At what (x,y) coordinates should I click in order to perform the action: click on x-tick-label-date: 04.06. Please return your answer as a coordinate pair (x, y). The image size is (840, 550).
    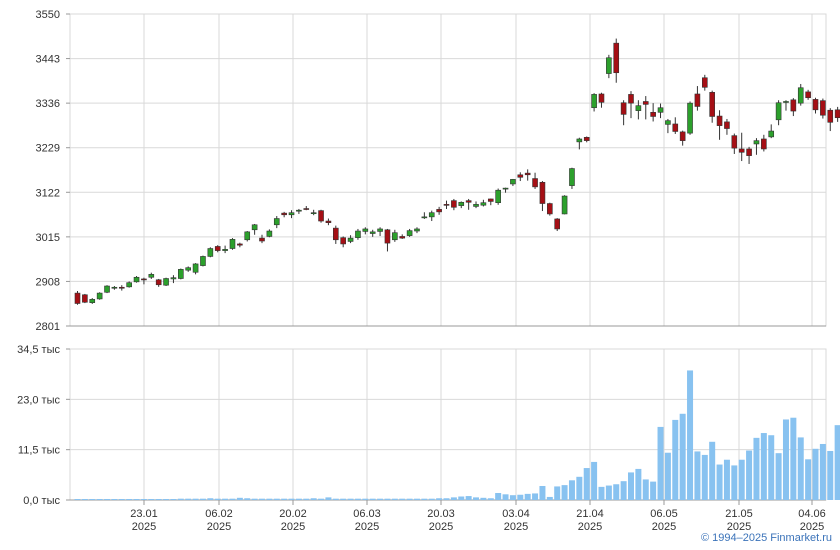
    Looking at the image, I should click on (812, 514).